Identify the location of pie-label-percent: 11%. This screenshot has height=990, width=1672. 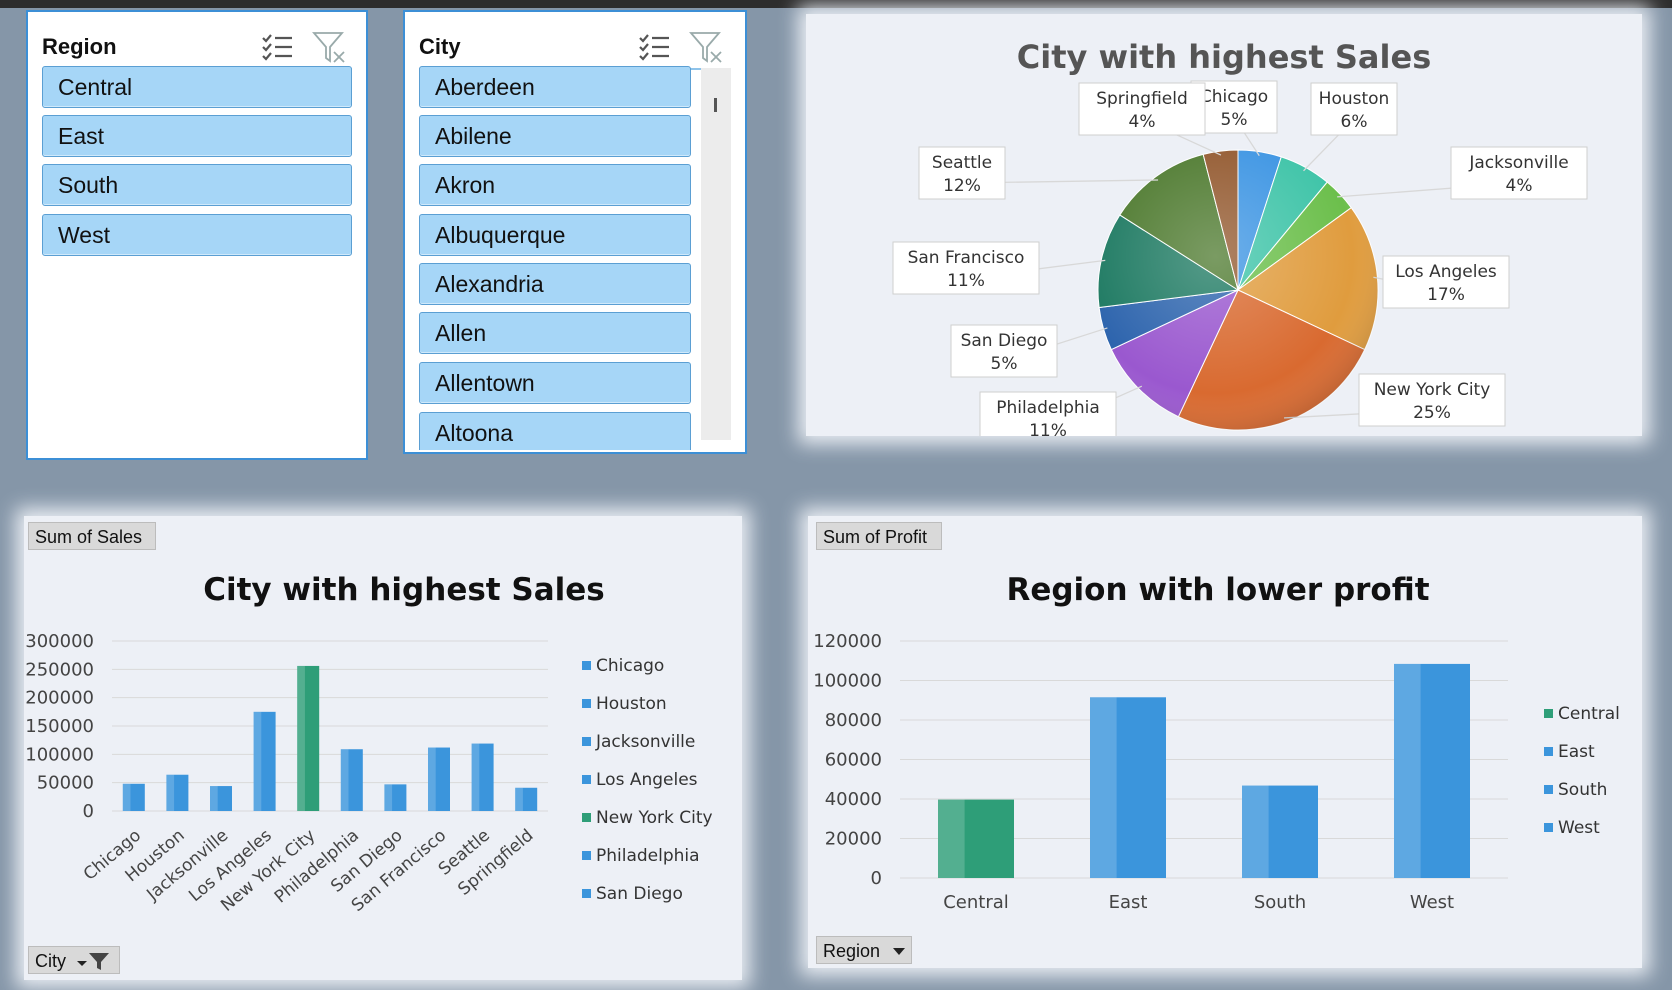
(966, 281).